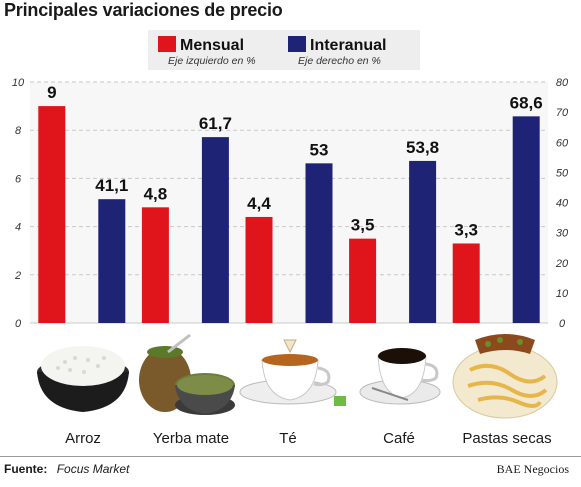  I want to click on right-axis: 0 10 20 30 40 50 60 70 80, so click(562, 203).